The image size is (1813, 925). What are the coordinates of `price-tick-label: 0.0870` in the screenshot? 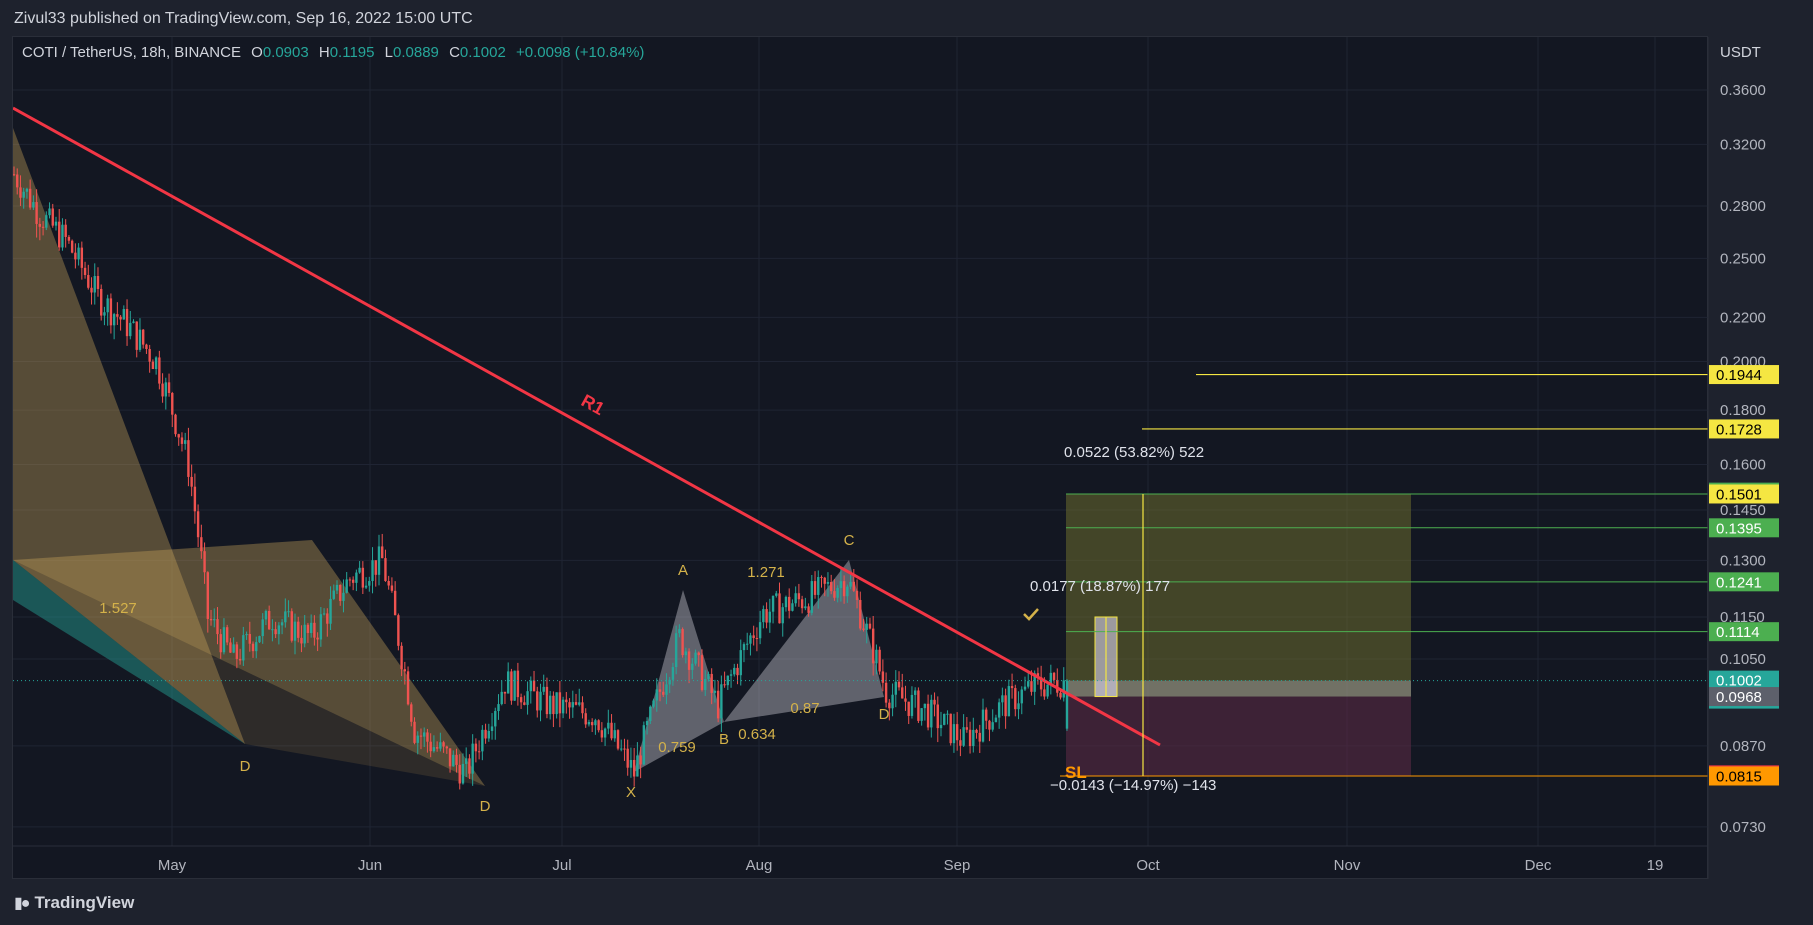 It's located at (1743, 746).